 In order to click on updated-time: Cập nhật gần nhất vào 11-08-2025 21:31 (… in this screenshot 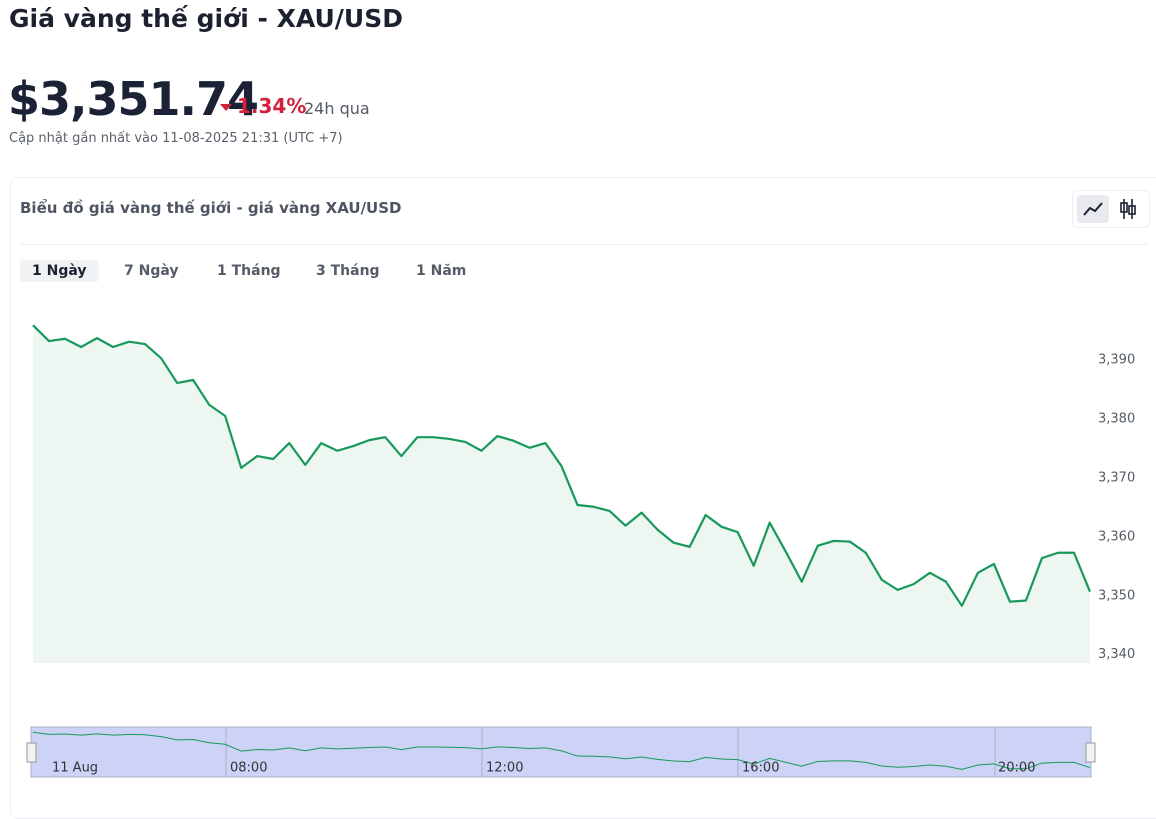, I will do `click(176, 138)`.